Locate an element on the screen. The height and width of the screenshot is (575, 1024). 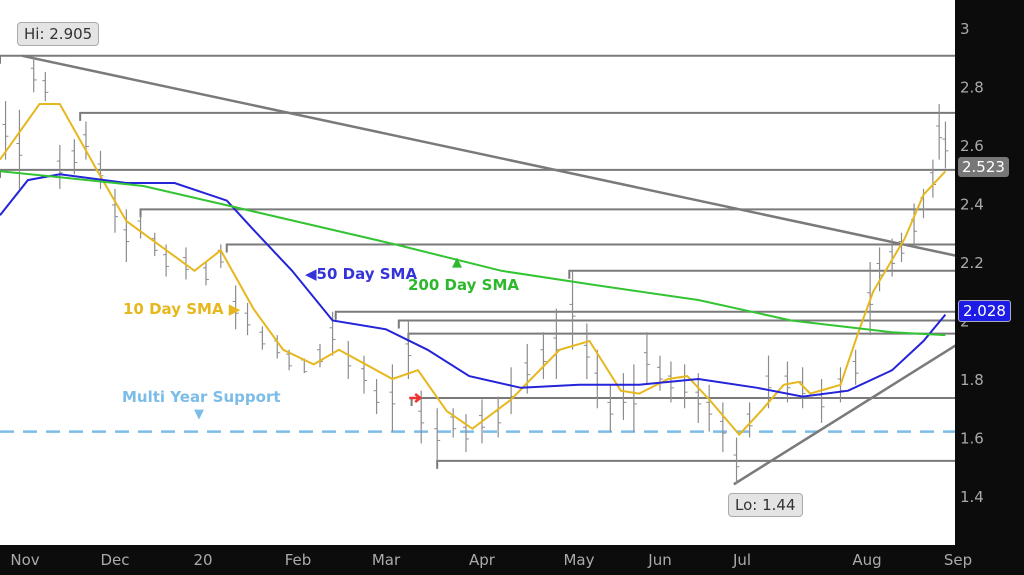
y-tick-label: 2.4 is located at coordinates (972, 205).